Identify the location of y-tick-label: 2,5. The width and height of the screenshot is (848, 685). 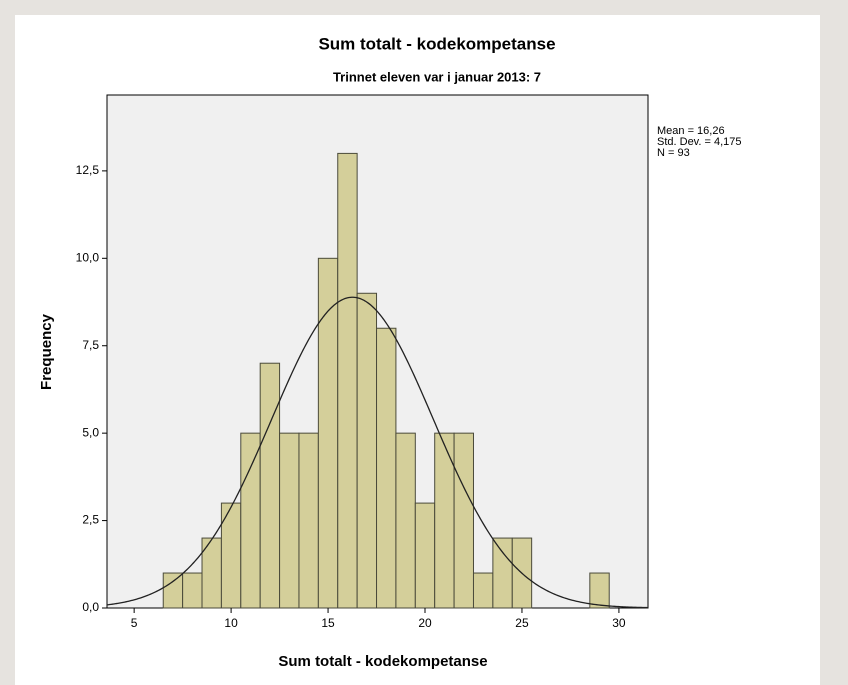
(90, 520).